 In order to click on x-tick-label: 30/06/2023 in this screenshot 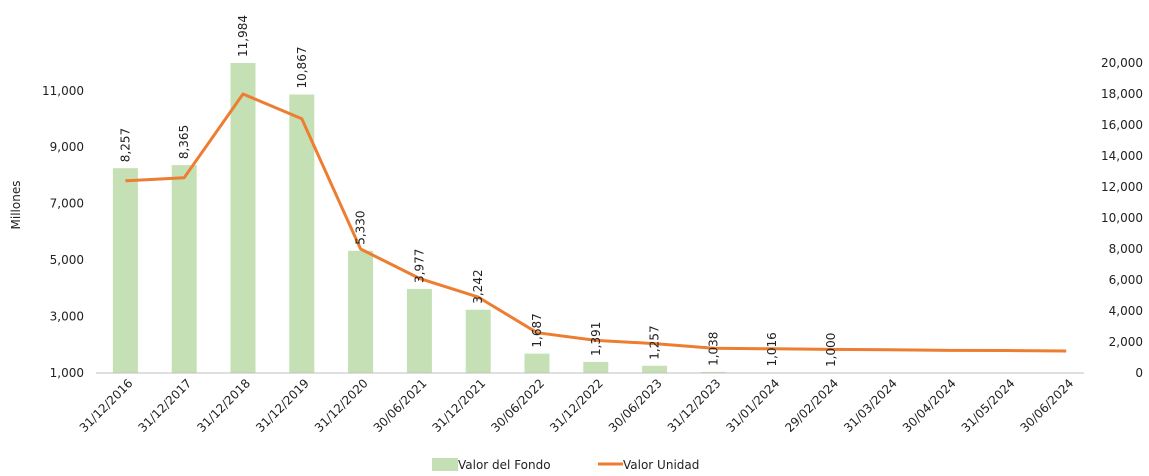, I will do `click(635, 405)`.